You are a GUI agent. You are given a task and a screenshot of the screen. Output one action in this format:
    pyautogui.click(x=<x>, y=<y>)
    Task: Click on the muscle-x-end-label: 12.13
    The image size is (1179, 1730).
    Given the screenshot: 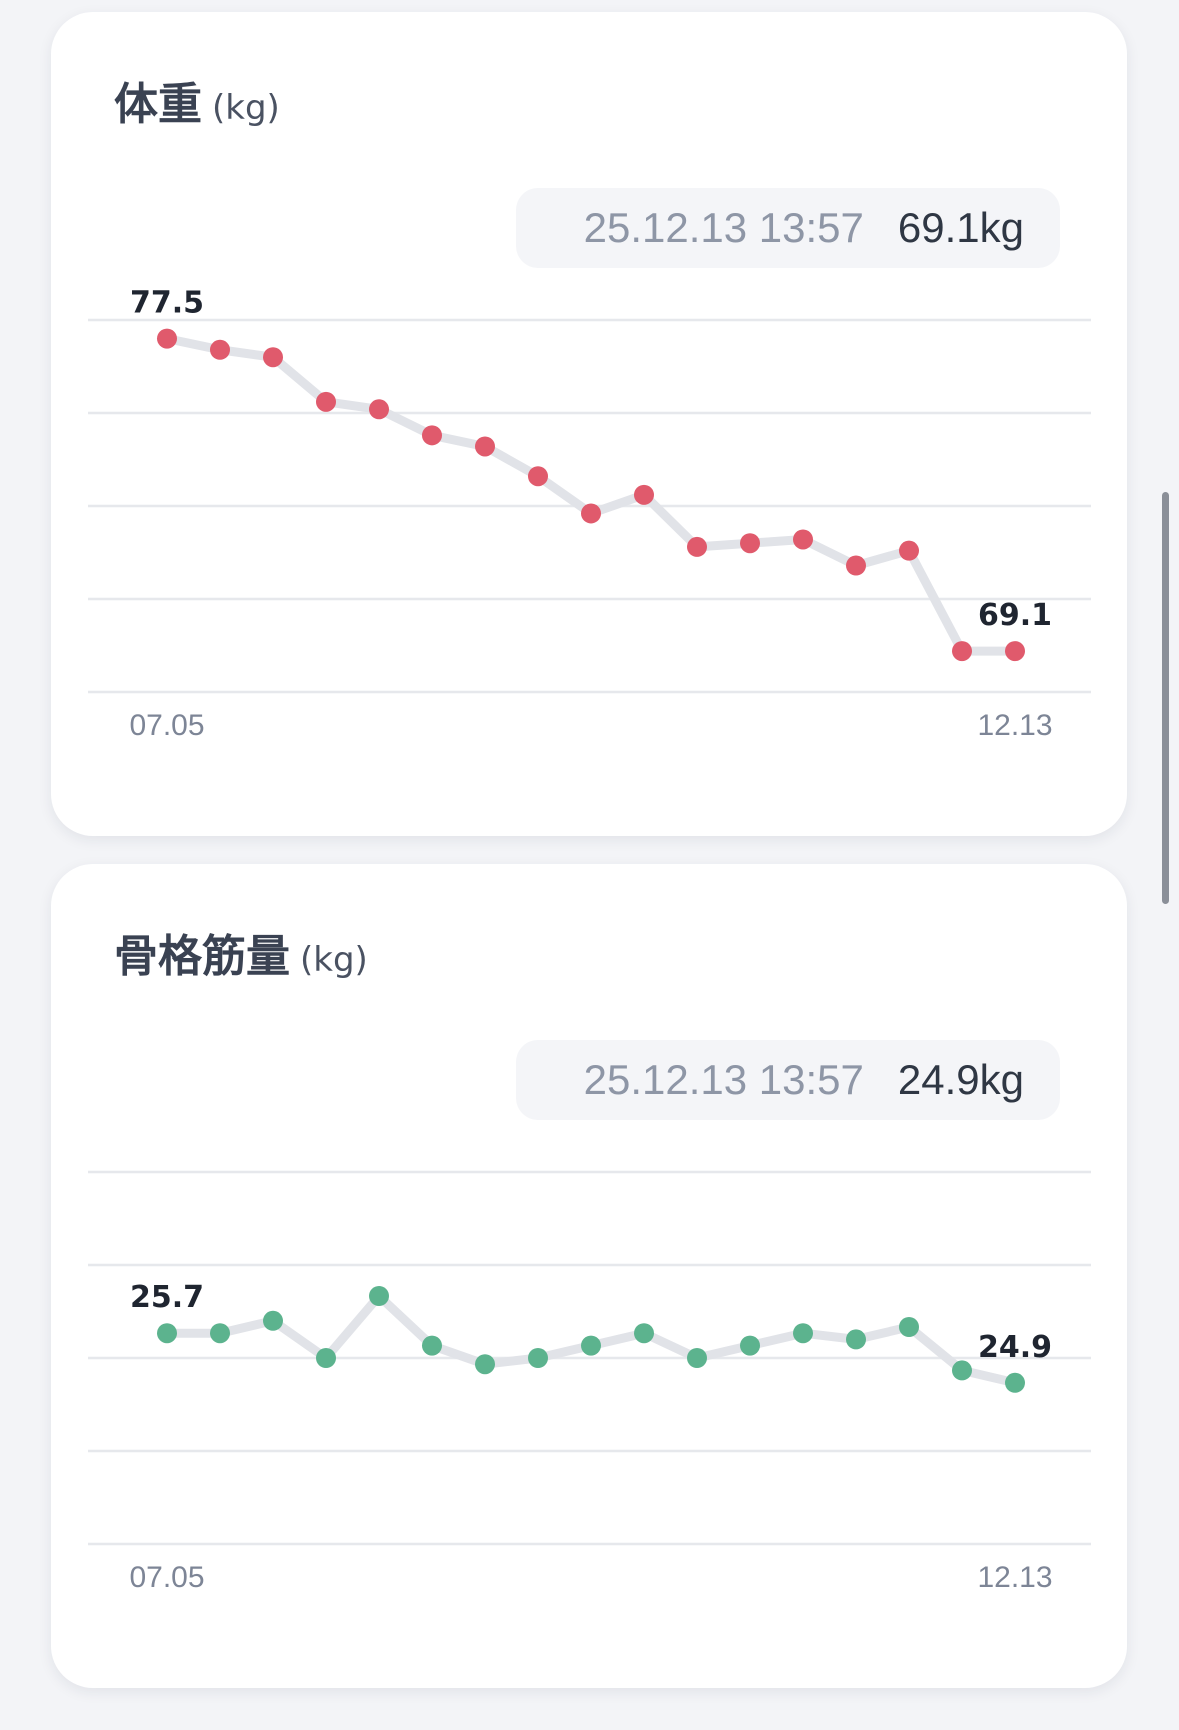 What is the action you would take?
    pyautogui.click(x=1014, y=1577)
    